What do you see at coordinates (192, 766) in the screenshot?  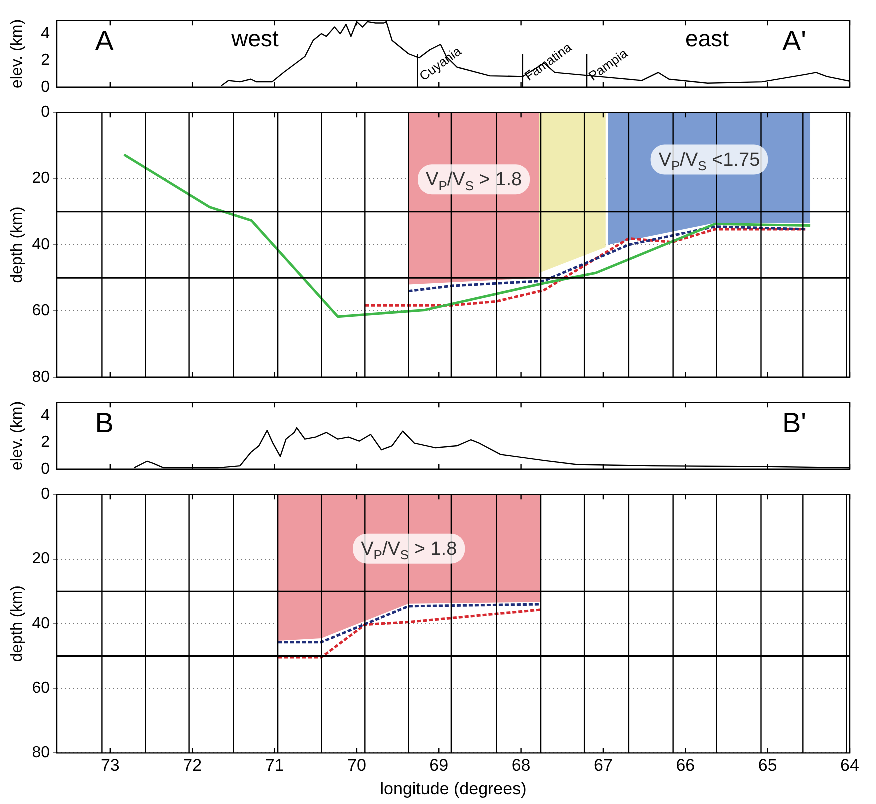 I see `x-tick-label: 72` at bounding box center [192, 766].